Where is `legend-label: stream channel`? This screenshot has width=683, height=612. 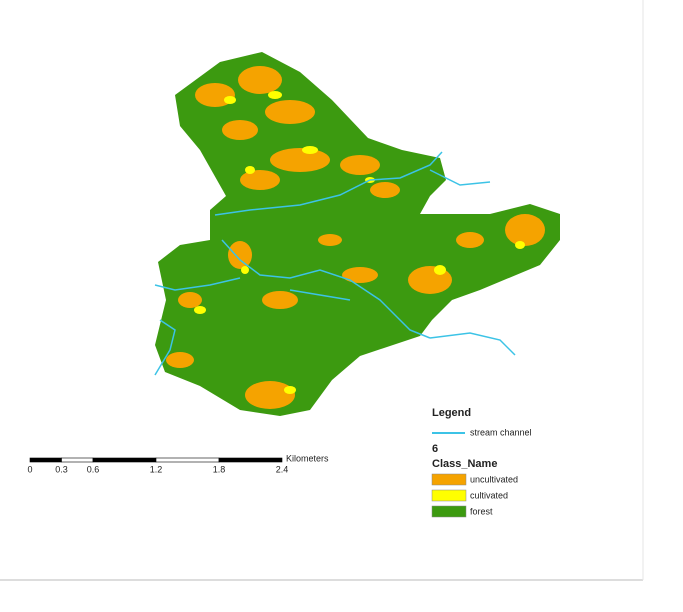 legend-label: stream channel is located at coordinates (501, 432).